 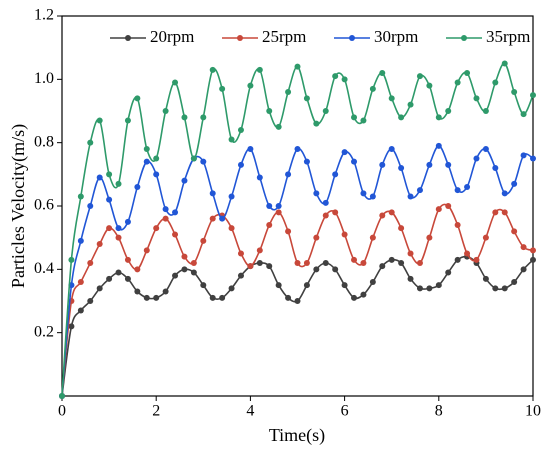 What do you see at coordinates (396, 36) in the screenshot?
I see `legend-label: 30rpm` at bounding box center [396, 36].